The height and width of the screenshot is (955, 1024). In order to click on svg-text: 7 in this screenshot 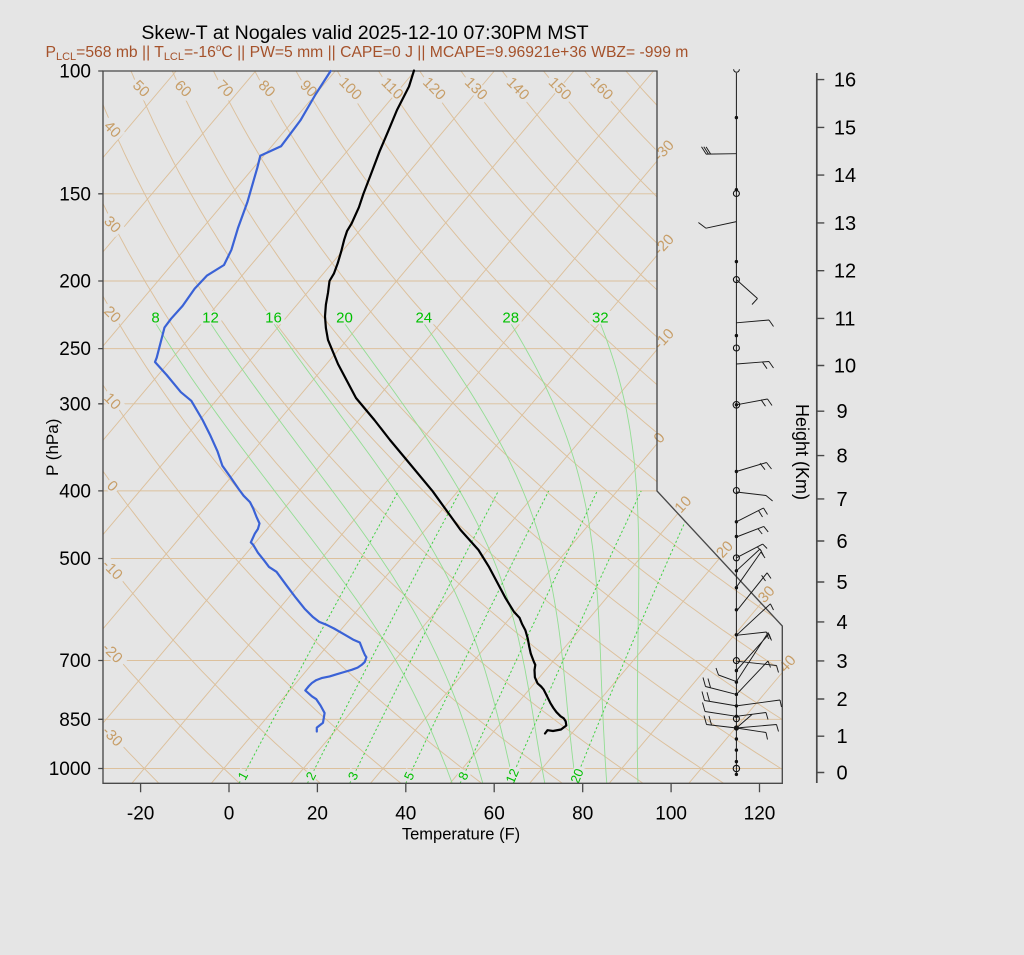, I will do `click(841, 500)`.